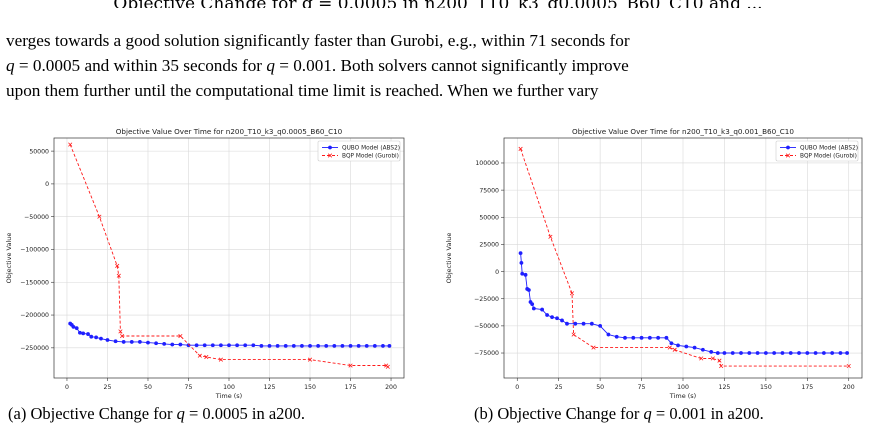  Describe the element at coordinates (228, 396) in the screenshot. I see `x-axis-label: Time (s)` at that location.